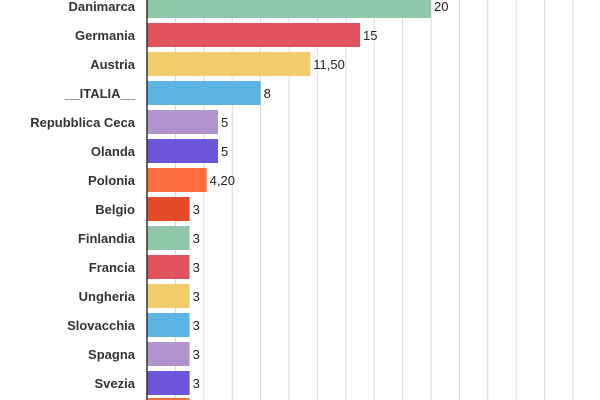 The height and width of the screenshot is (400, 600). What do you see at coordinates (102, 7) in the screenshot?
I see `category-label: Danimarca` at bounding box center [102, 7].